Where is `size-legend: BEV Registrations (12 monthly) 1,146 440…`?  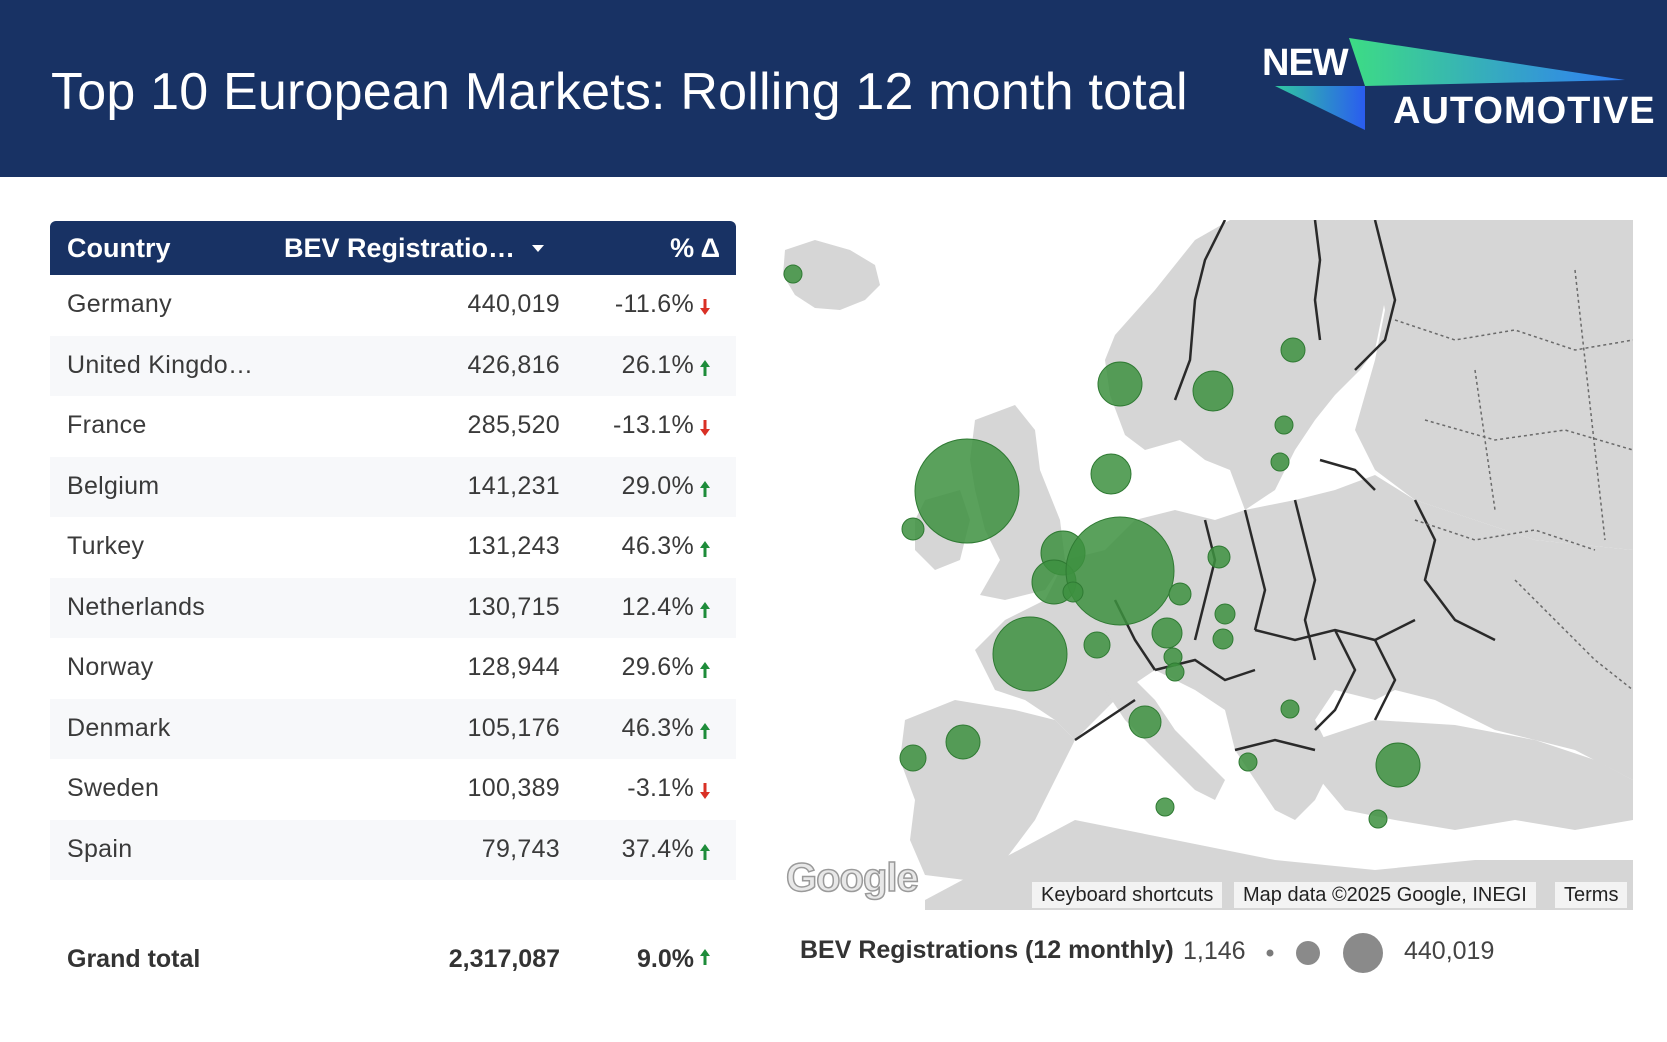
size-legend: BEV Registrations (12 monthly) 1,146 440… is located at coordinates (1160, 952).